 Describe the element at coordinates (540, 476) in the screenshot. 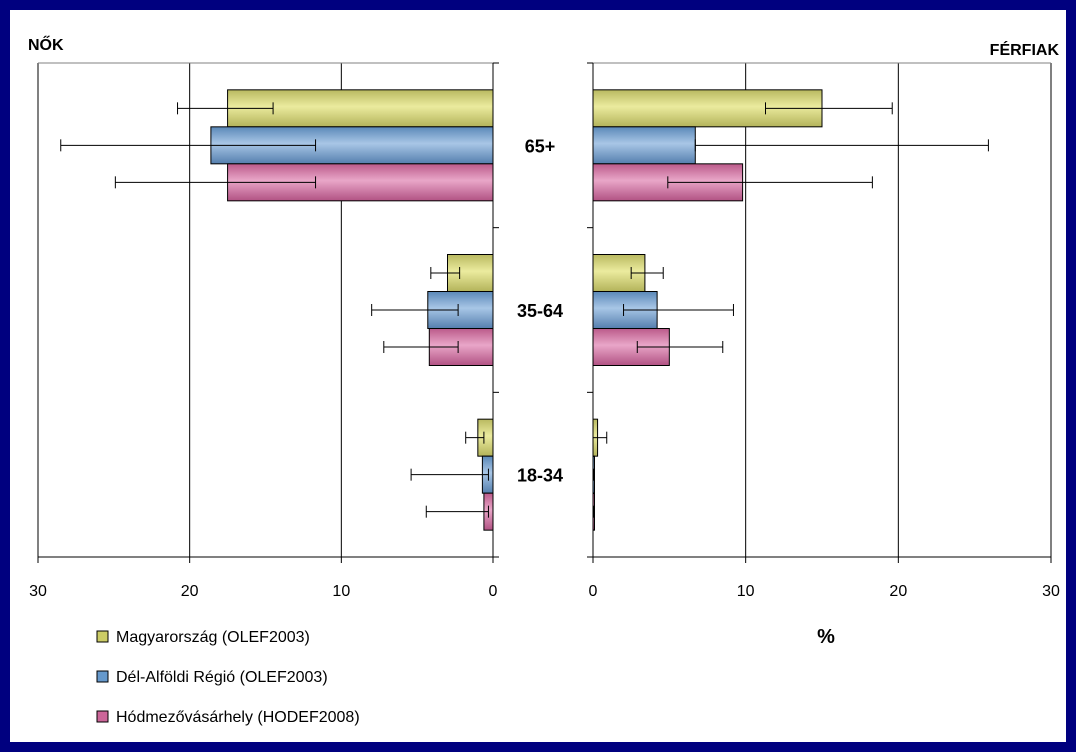

I see `category-label: 18-34` at that location.